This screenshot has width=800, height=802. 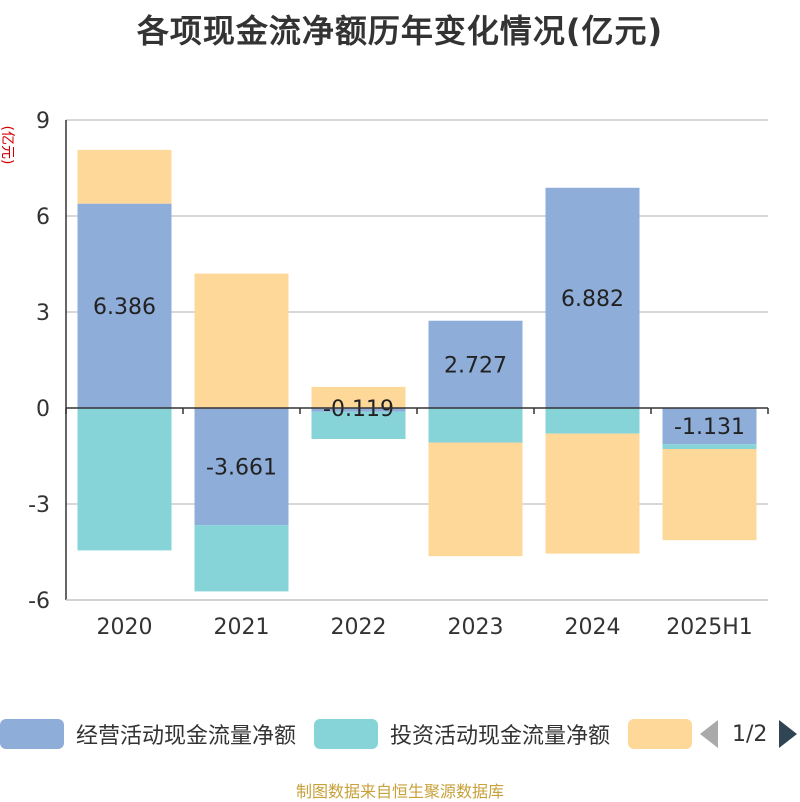 What do you see at coordinates (43, 313) in the screenshot?
I see `y-tick-label: 3` at bounding box center [43, 313].